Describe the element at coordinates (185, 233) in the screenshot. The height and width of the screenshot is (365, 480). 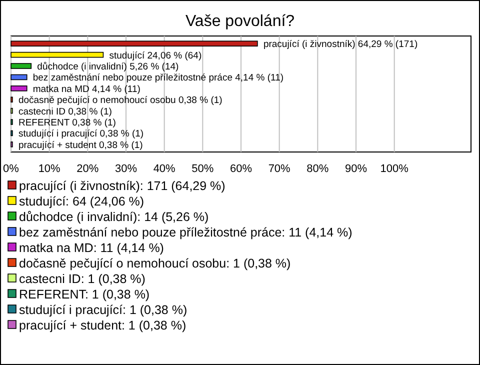
I see `text: bez zaměstnání nebo pouze příležitostné práce: 11 (4,14 %)` at that location.